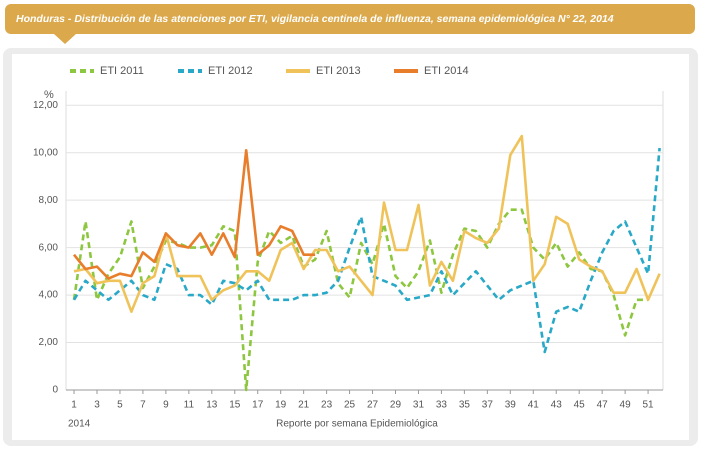 The width and height of the screenshot is (701, 454). Describe the element at coordinates (327, 405) in the screenshot. I see `x-tick-label: 23` at that location.